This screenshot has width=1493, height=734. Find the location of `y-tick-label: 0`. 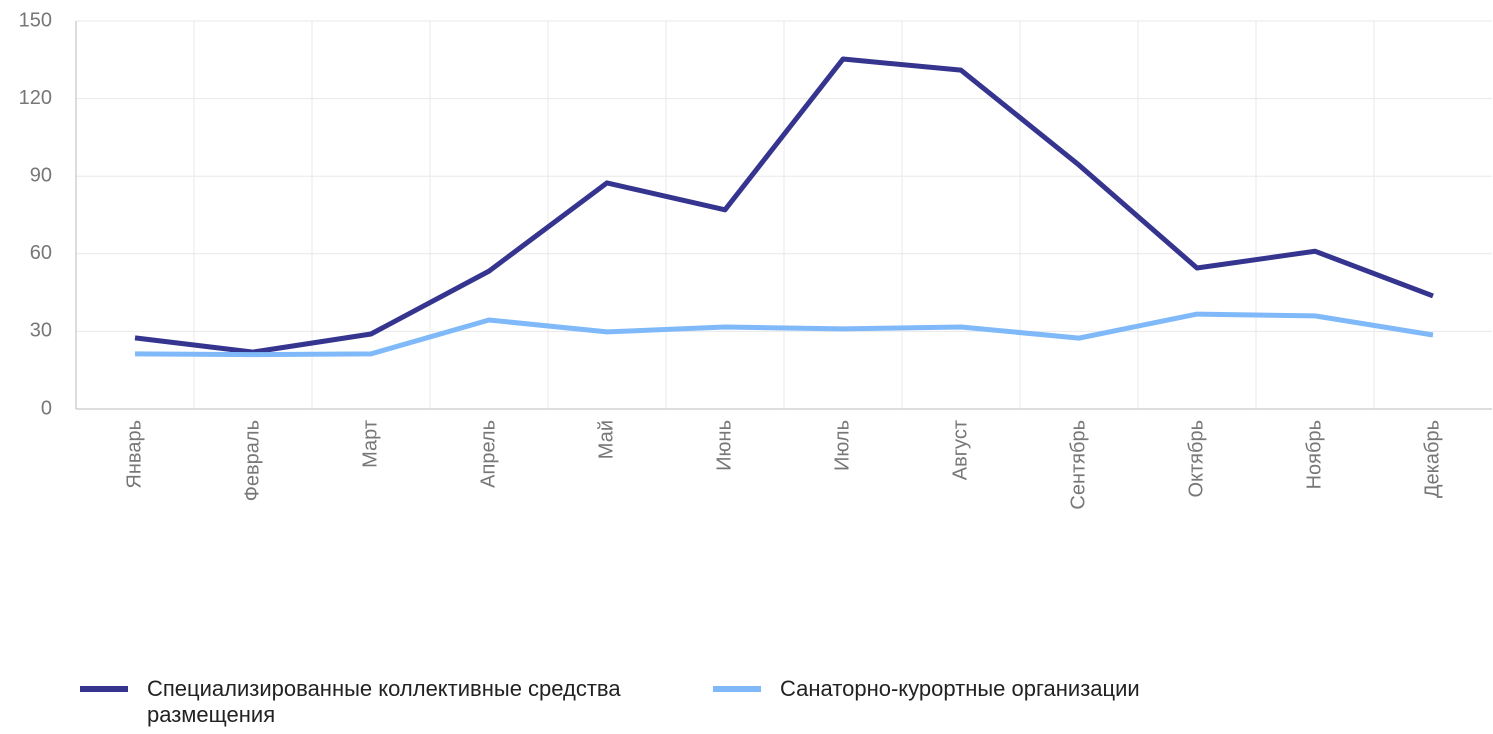

y-tick-label: 0 is located at coordinates (46, 408).